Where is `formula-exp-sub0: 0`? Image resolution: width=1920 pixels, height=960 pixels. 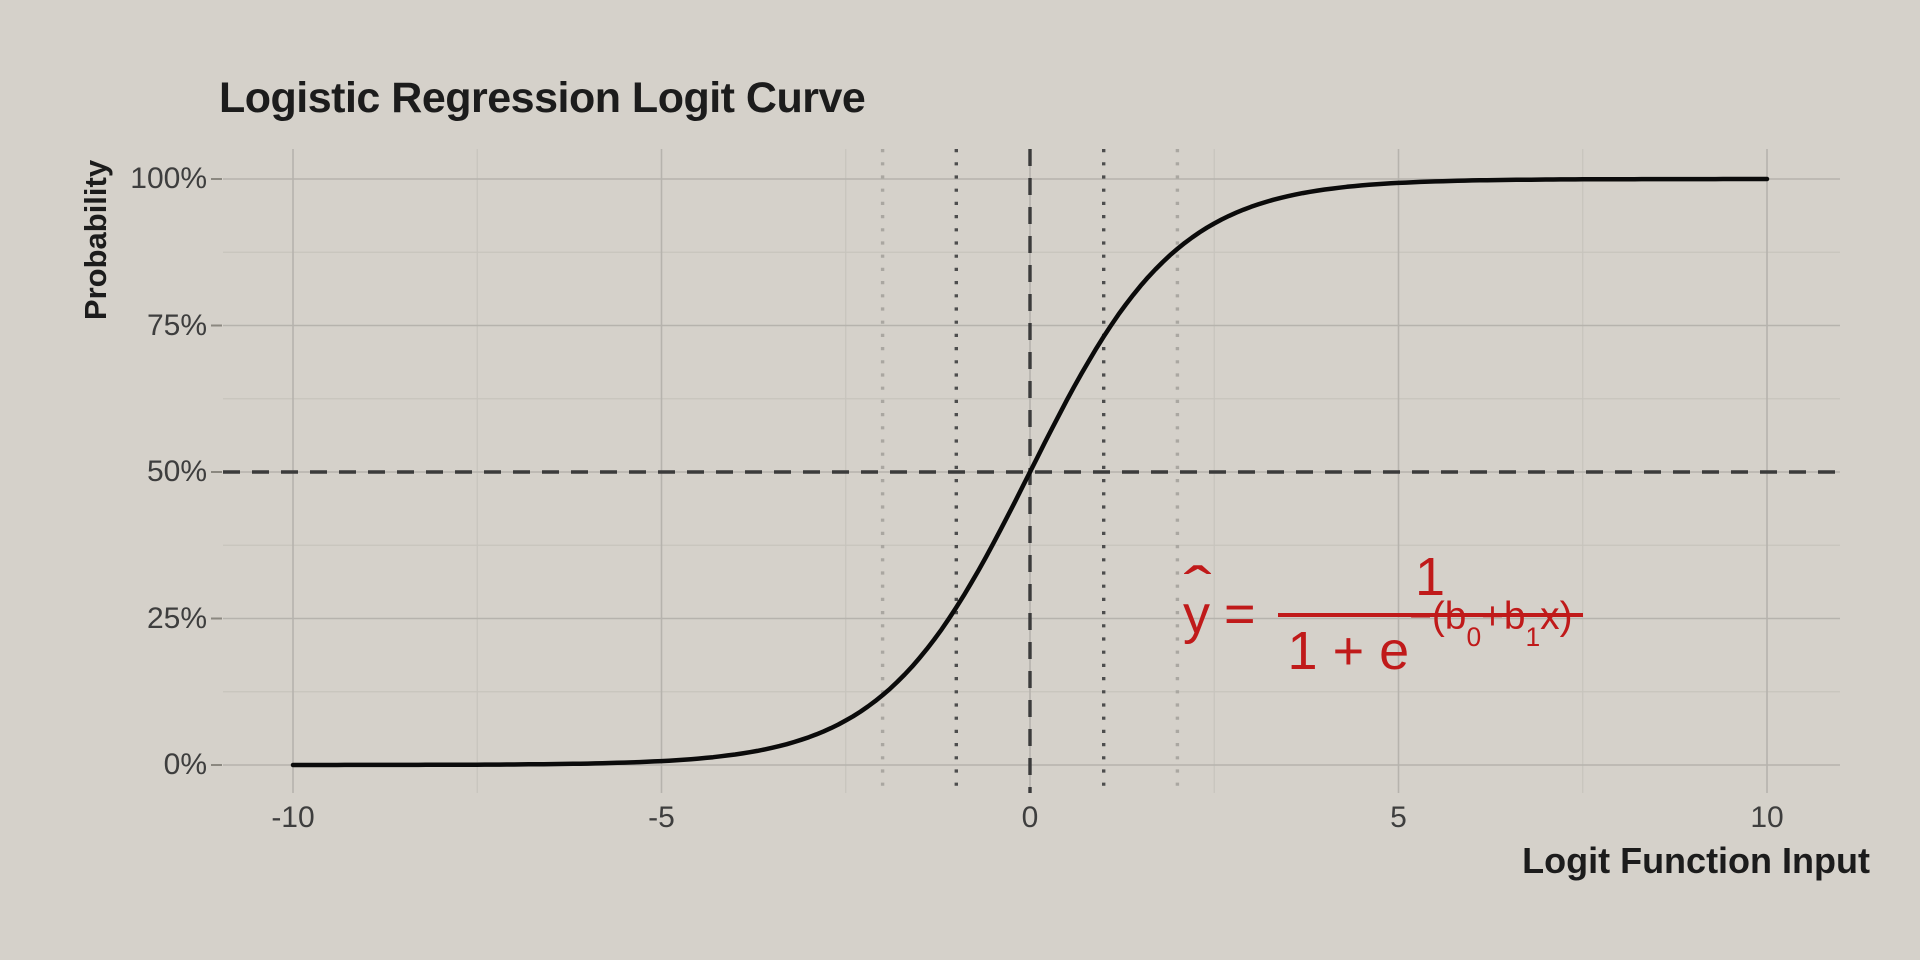
formula-exp-sub0: 0 is located at coordinates (1474, 636).